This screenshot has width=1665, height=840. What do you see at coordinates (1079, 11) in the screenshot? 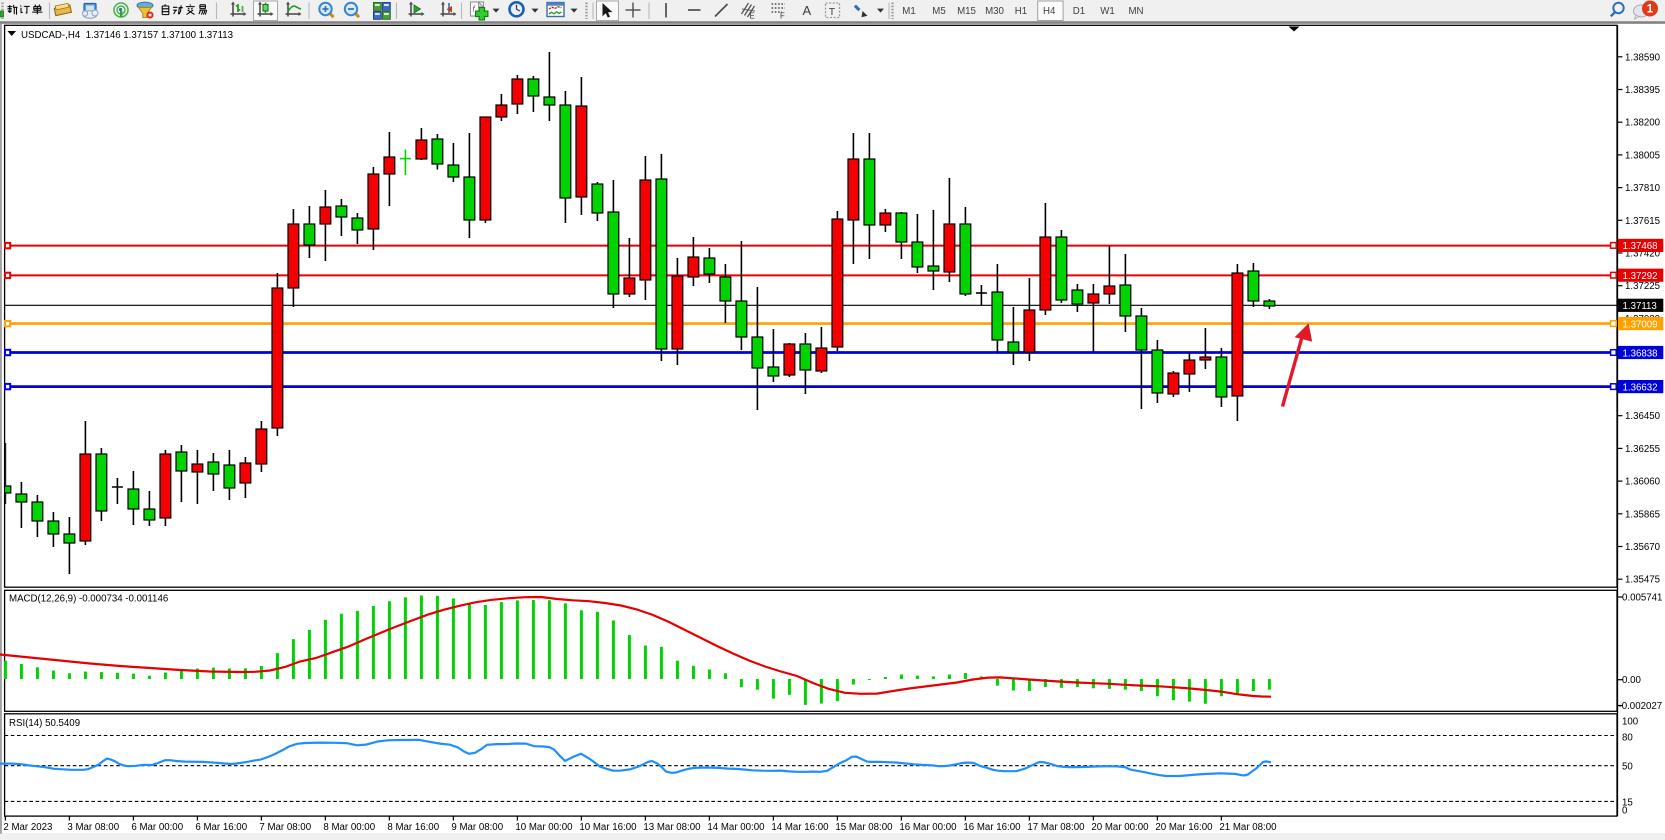
I see `svg-text: D1` at bounding box center [1079, 11].